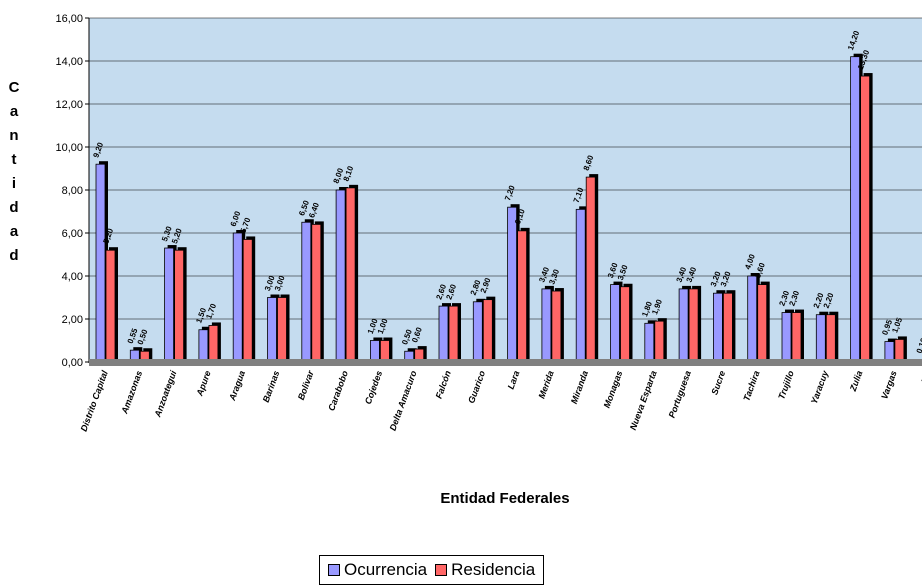  Describe the element at coordinates (441, 570) in the screenshot. I see `legend-swatch-residencia` at that location.